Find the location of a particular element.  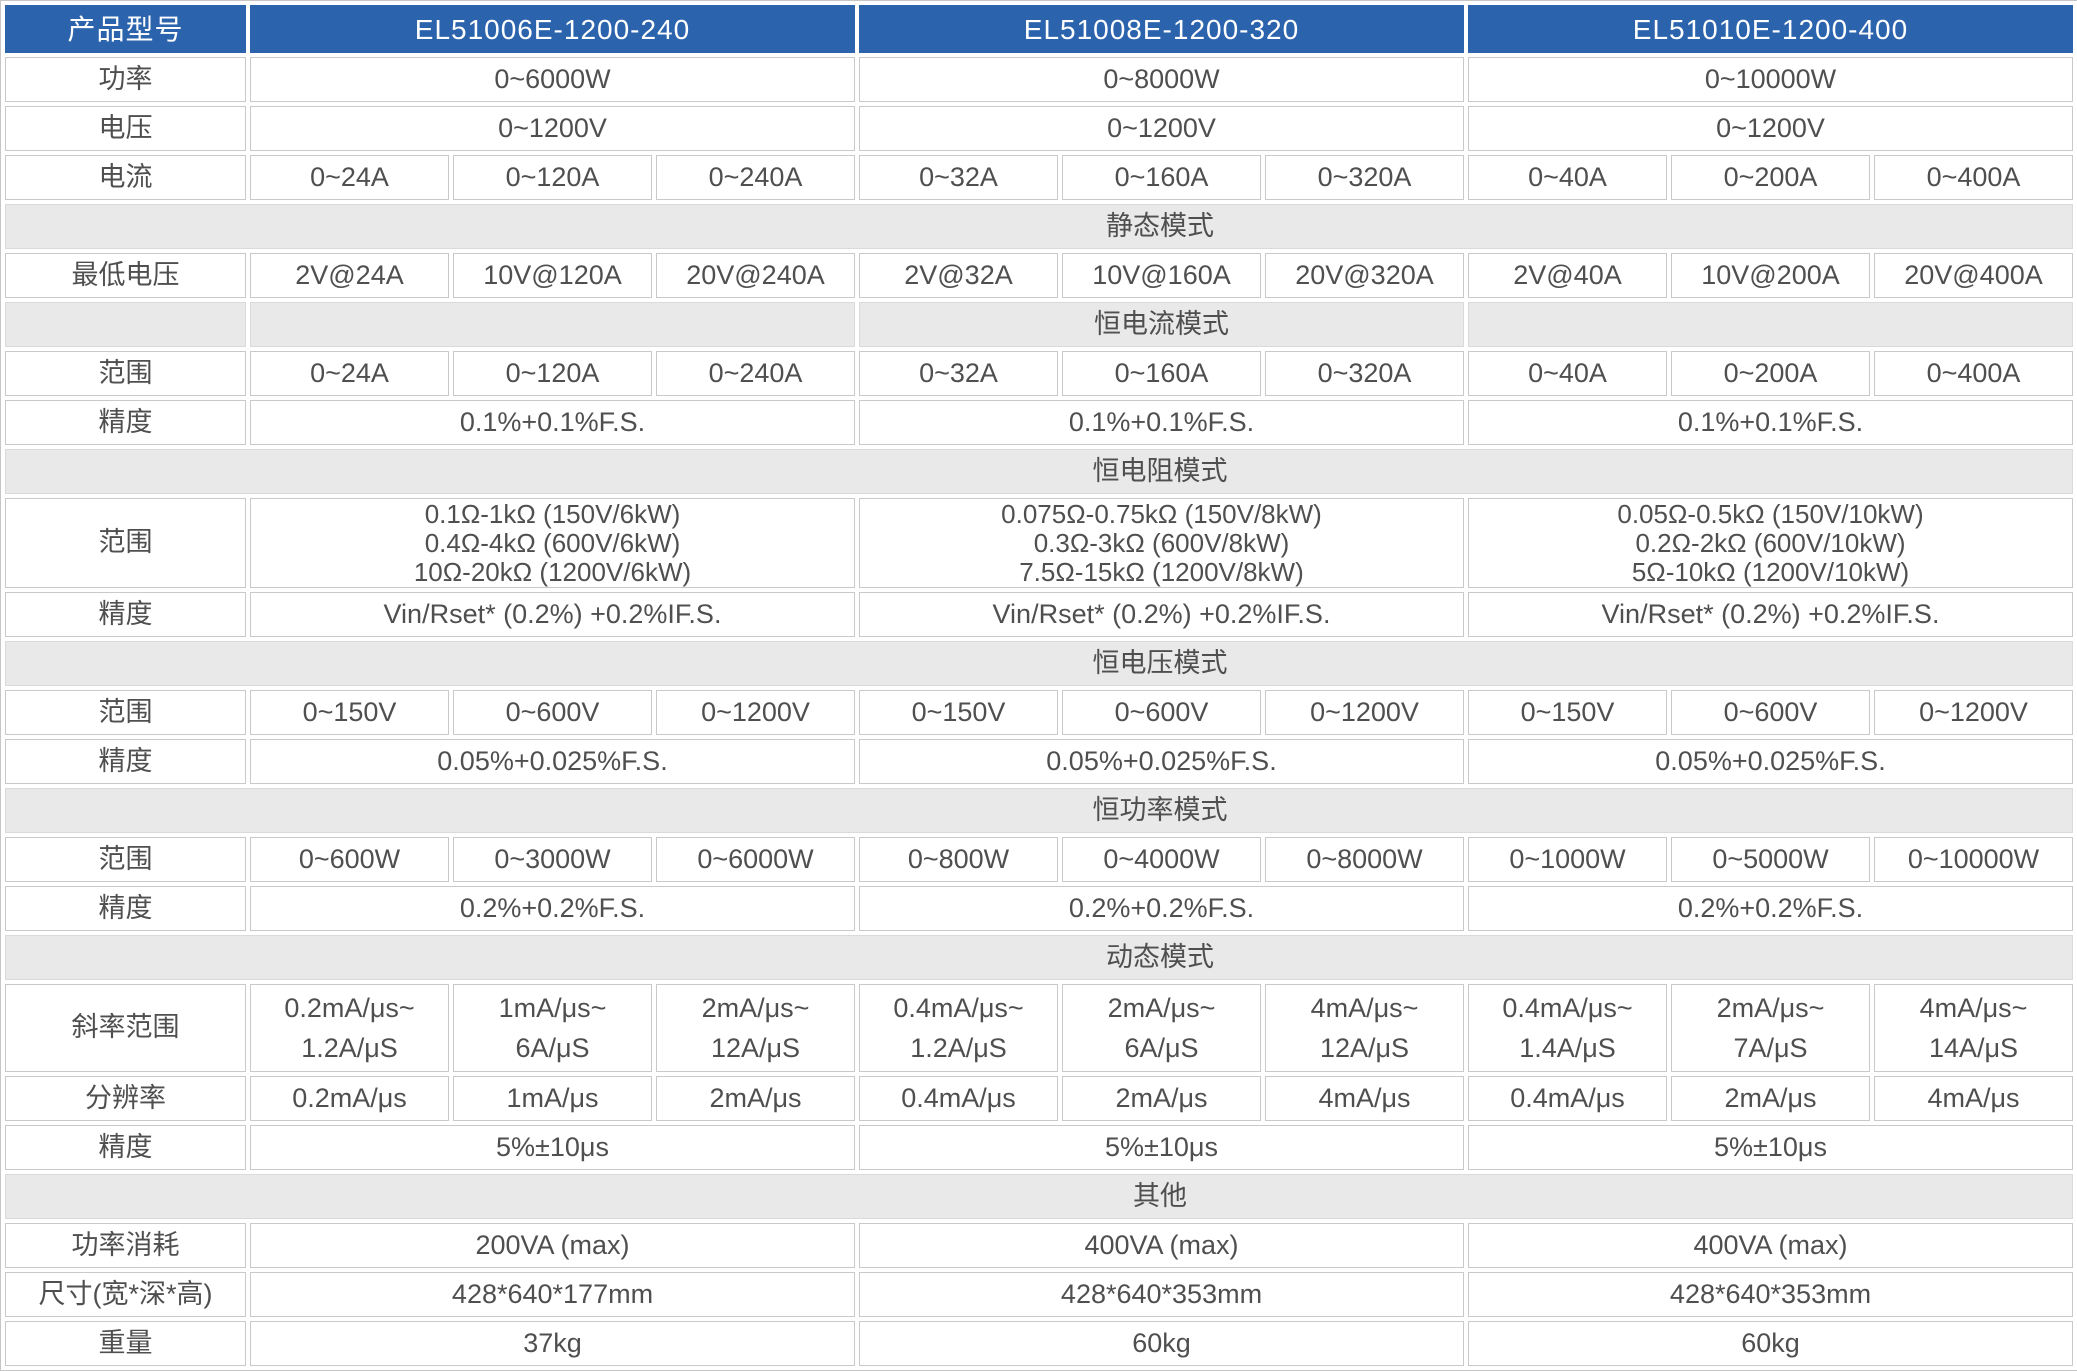

cp-range-value-3: 0~6000W is located at coordinates (755, 859).